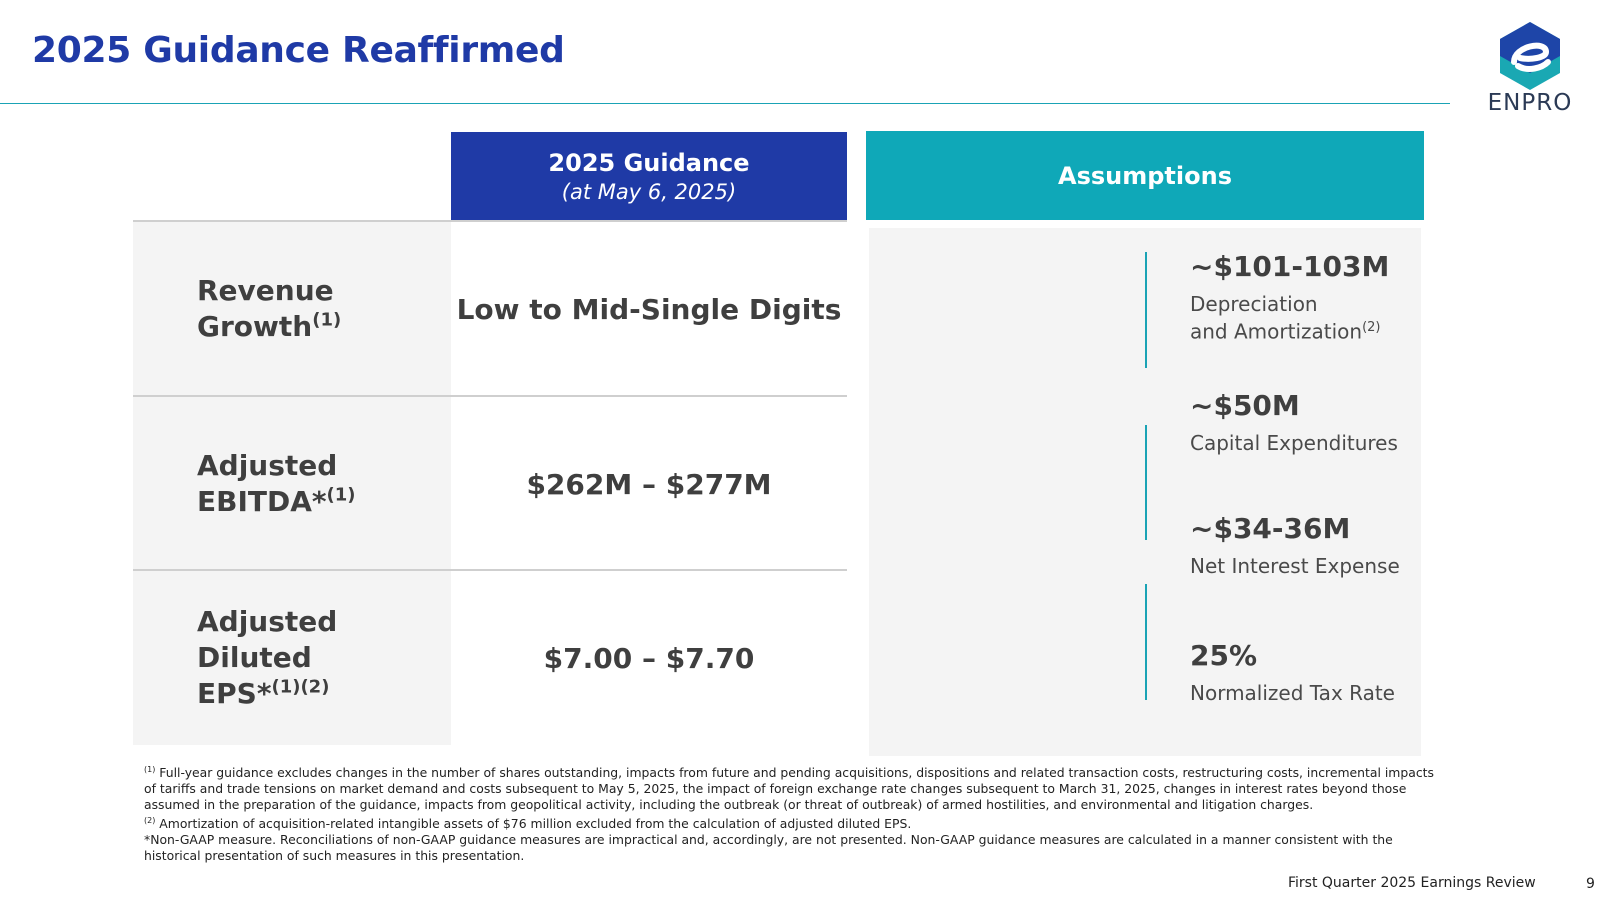 The image size is (1600, 901). What do you see at coordinates (490, 484) in the screenshot?
I see `guidance-row-ebitda: Adjusted EBITDA*(1) $262M – $277M` at bounding box center [490, 484].